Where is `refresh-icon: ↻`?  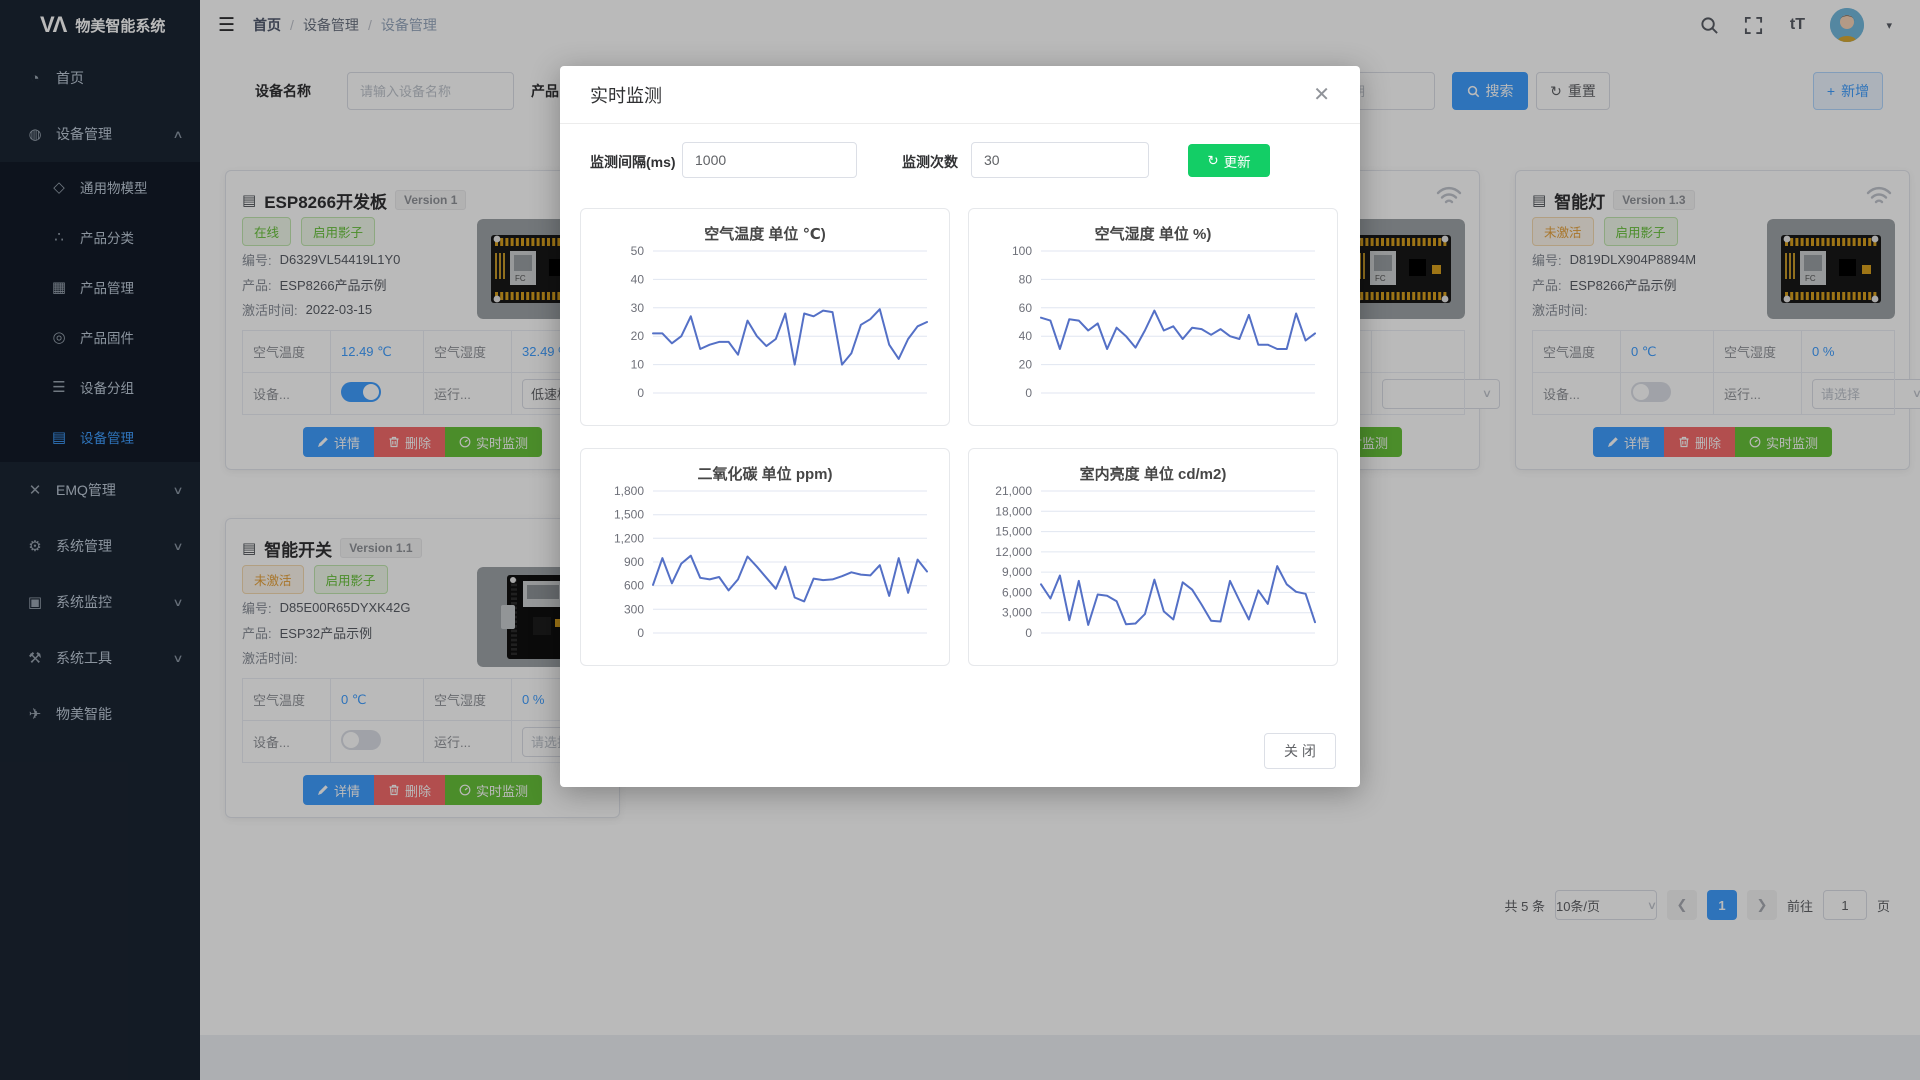 refresh-icon: ↻ is located at coordinates (1213, 160).